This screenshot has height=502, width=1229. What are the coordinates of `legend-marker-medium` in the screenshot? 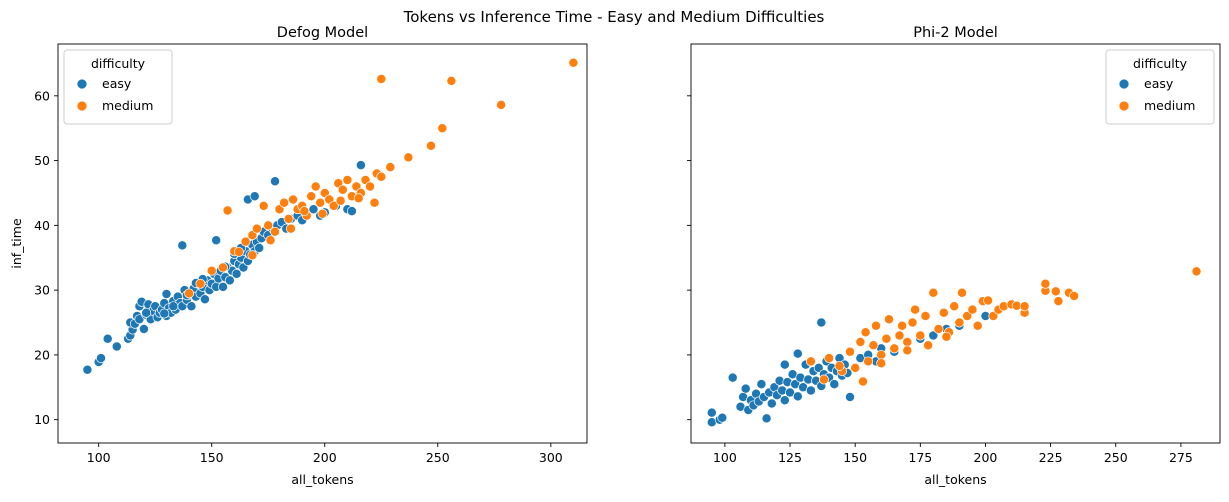 It's located at (1124, 106).